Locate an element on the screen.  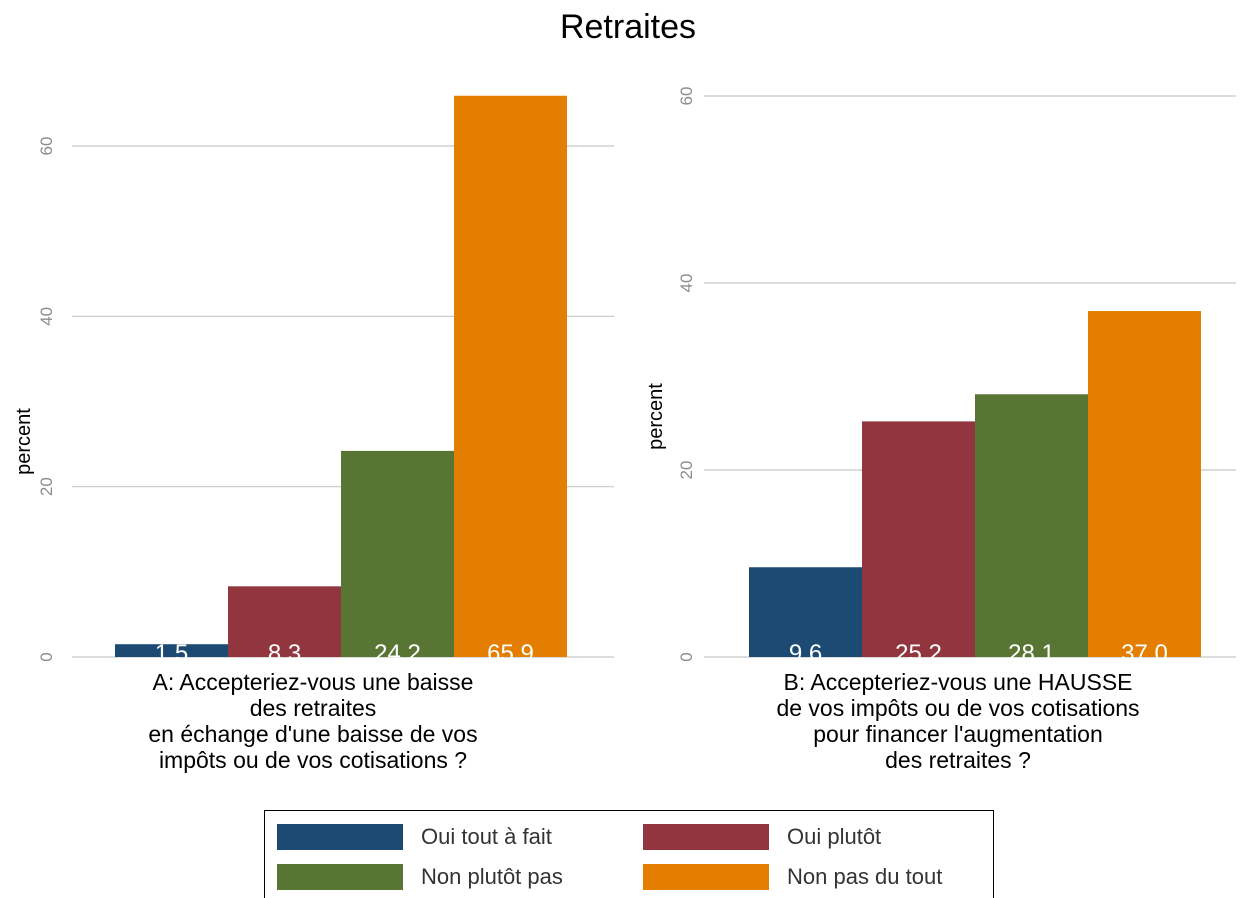
legend-item-oui-plutot: Oui plutôt is located at coordinates (762, 837).